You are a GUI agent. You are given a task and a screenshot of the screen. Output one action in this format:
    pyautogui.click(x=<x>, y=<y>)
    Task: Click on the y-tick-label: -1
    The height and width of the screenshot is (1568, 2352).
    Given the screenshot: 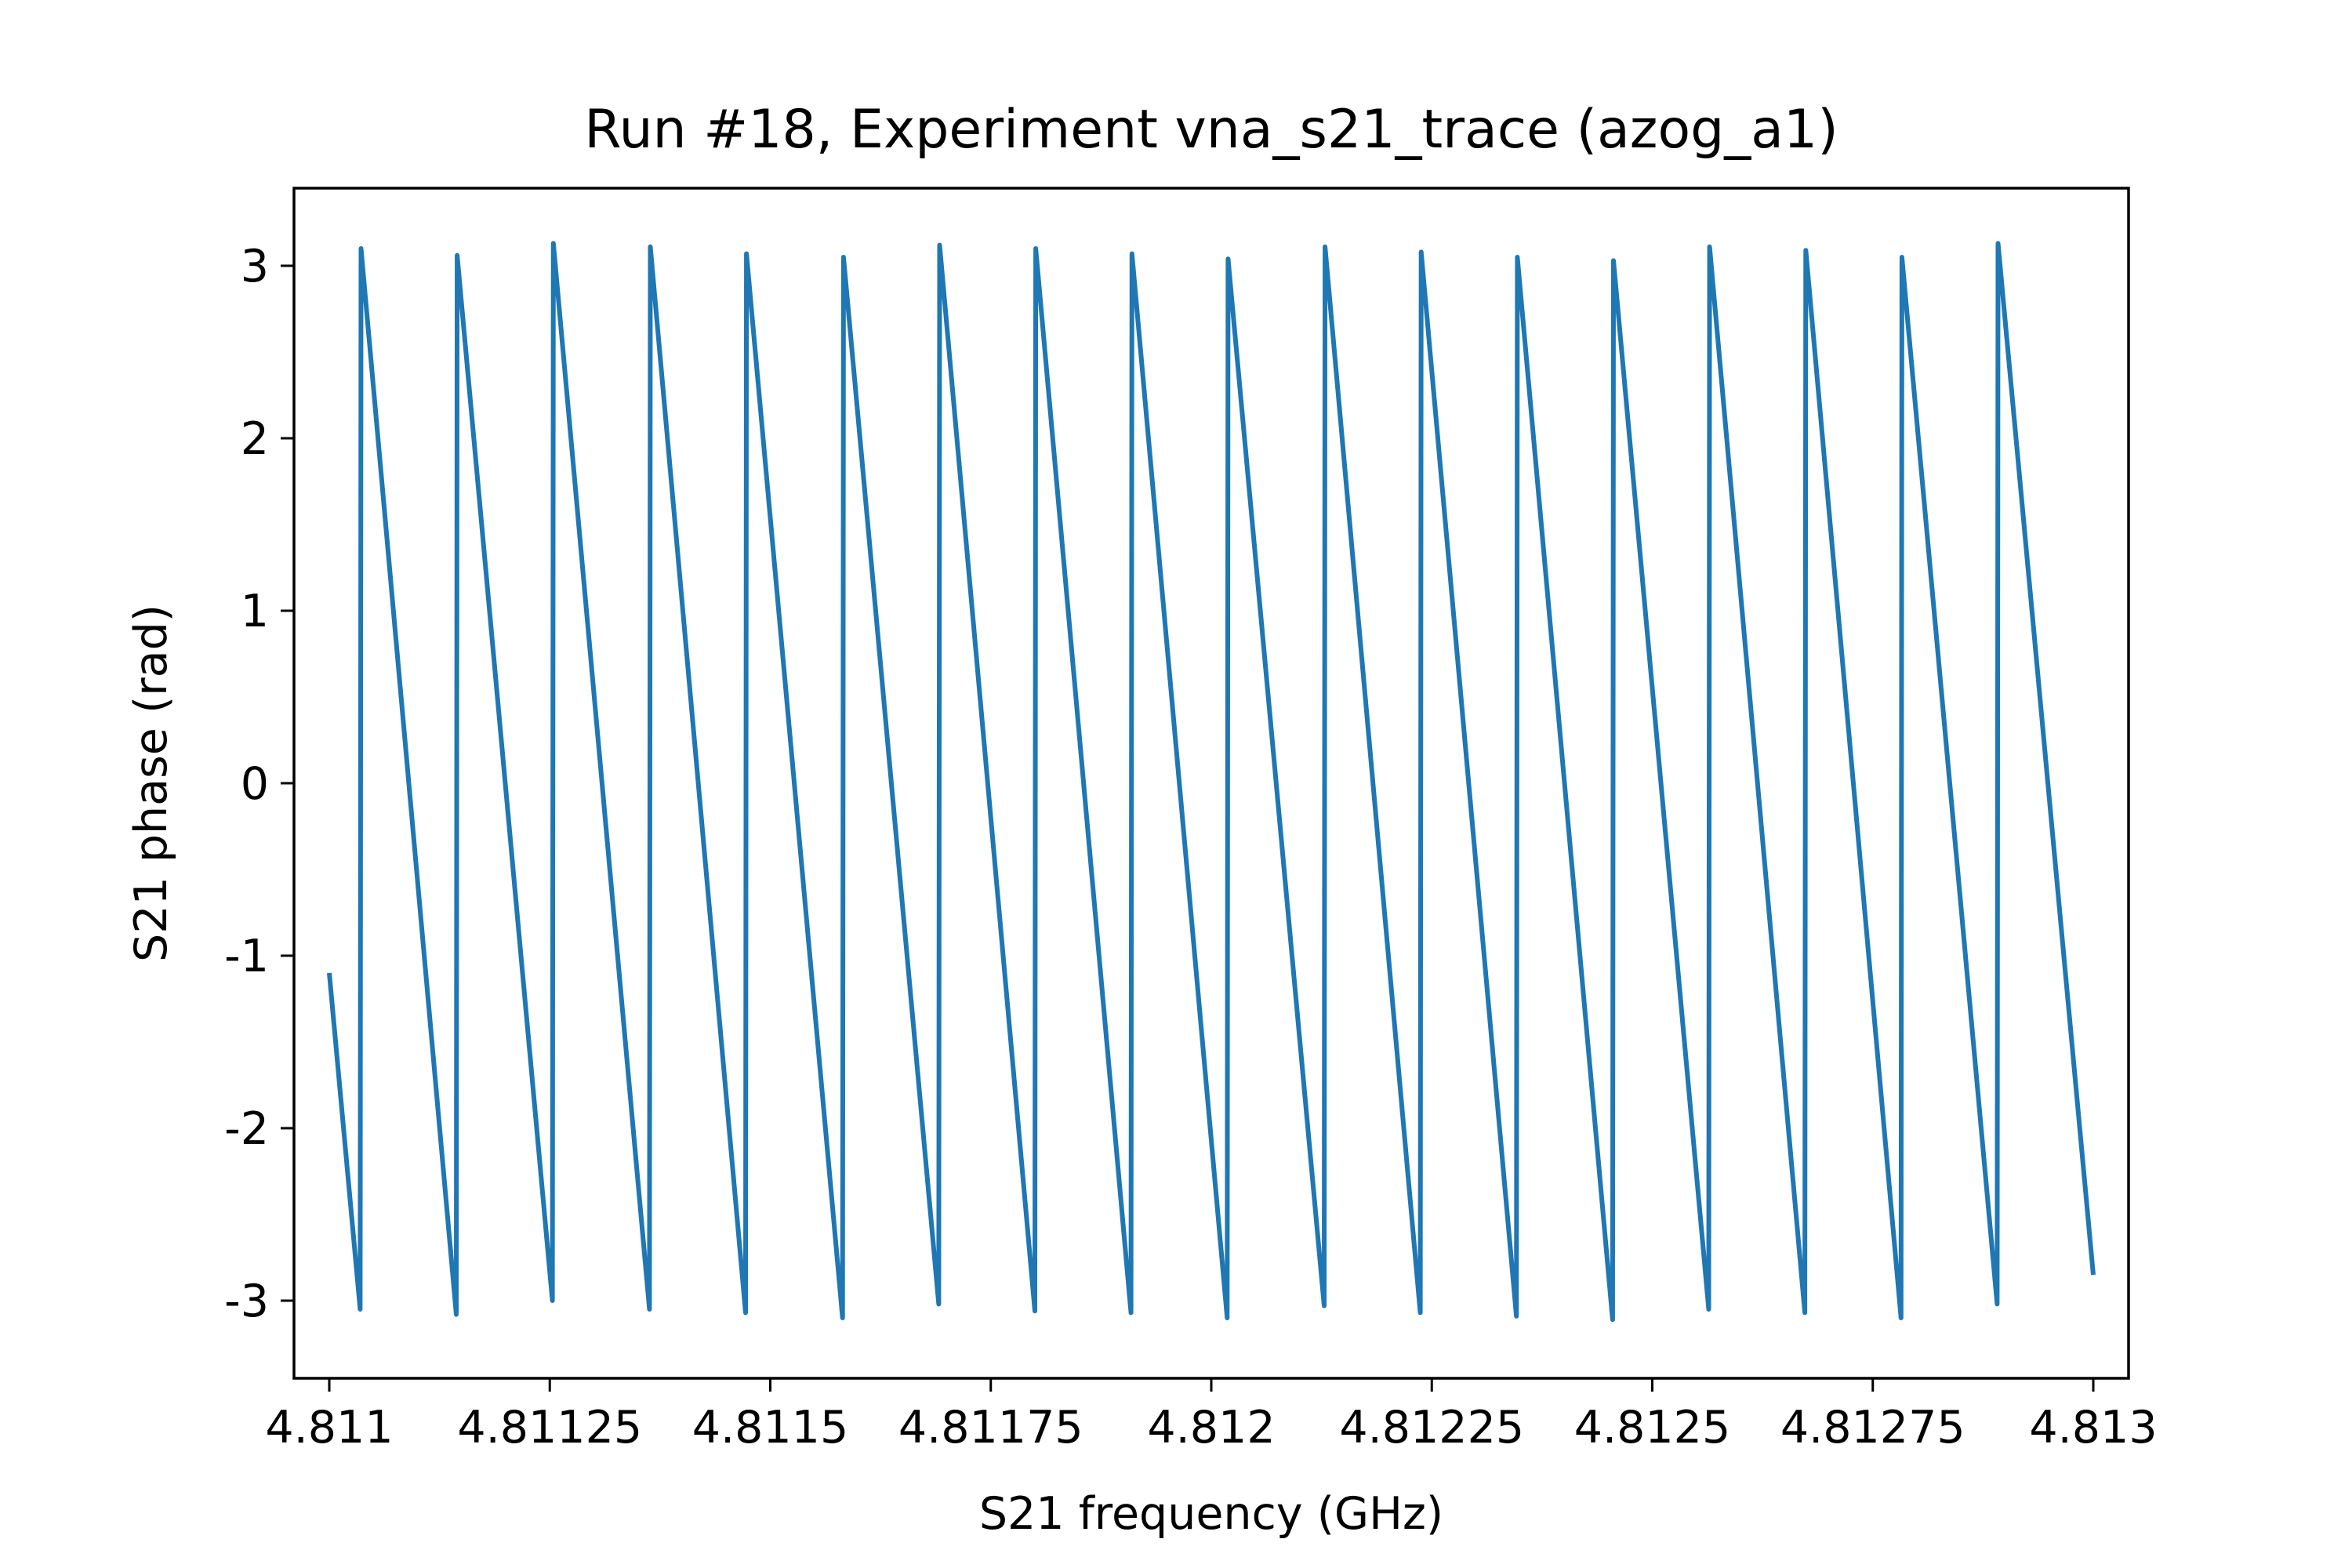 What is the action you would take?
    pyautogui.click(x=247, y=957)
    